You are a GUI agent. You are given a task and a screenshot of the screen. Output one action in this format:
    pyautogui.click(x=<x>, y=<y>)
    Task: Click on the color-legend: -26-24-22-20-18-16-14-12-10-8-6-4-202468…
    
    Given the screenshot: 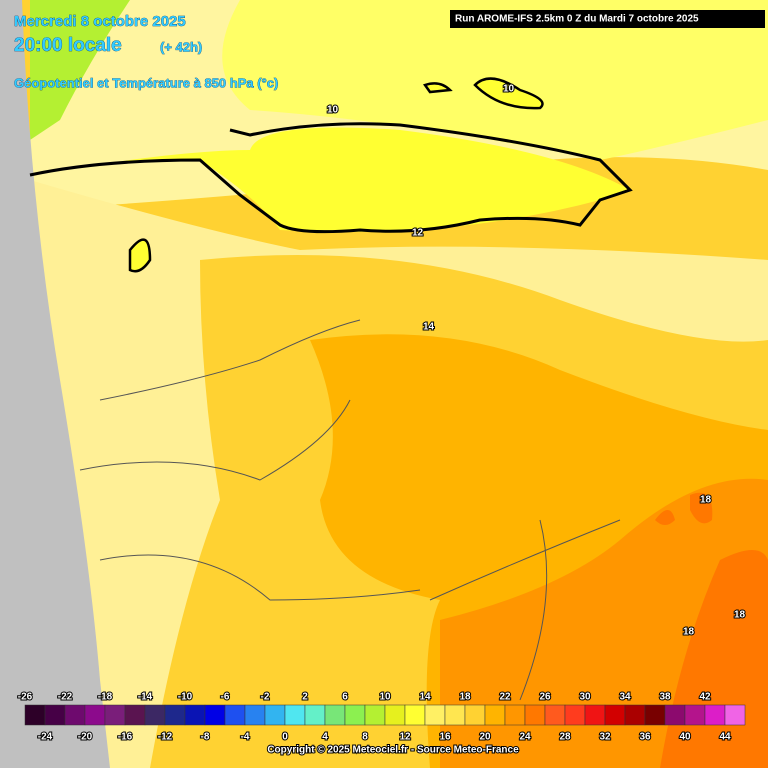 What is the action you would take?
    pyautogui.click(x=381, y=717)
    